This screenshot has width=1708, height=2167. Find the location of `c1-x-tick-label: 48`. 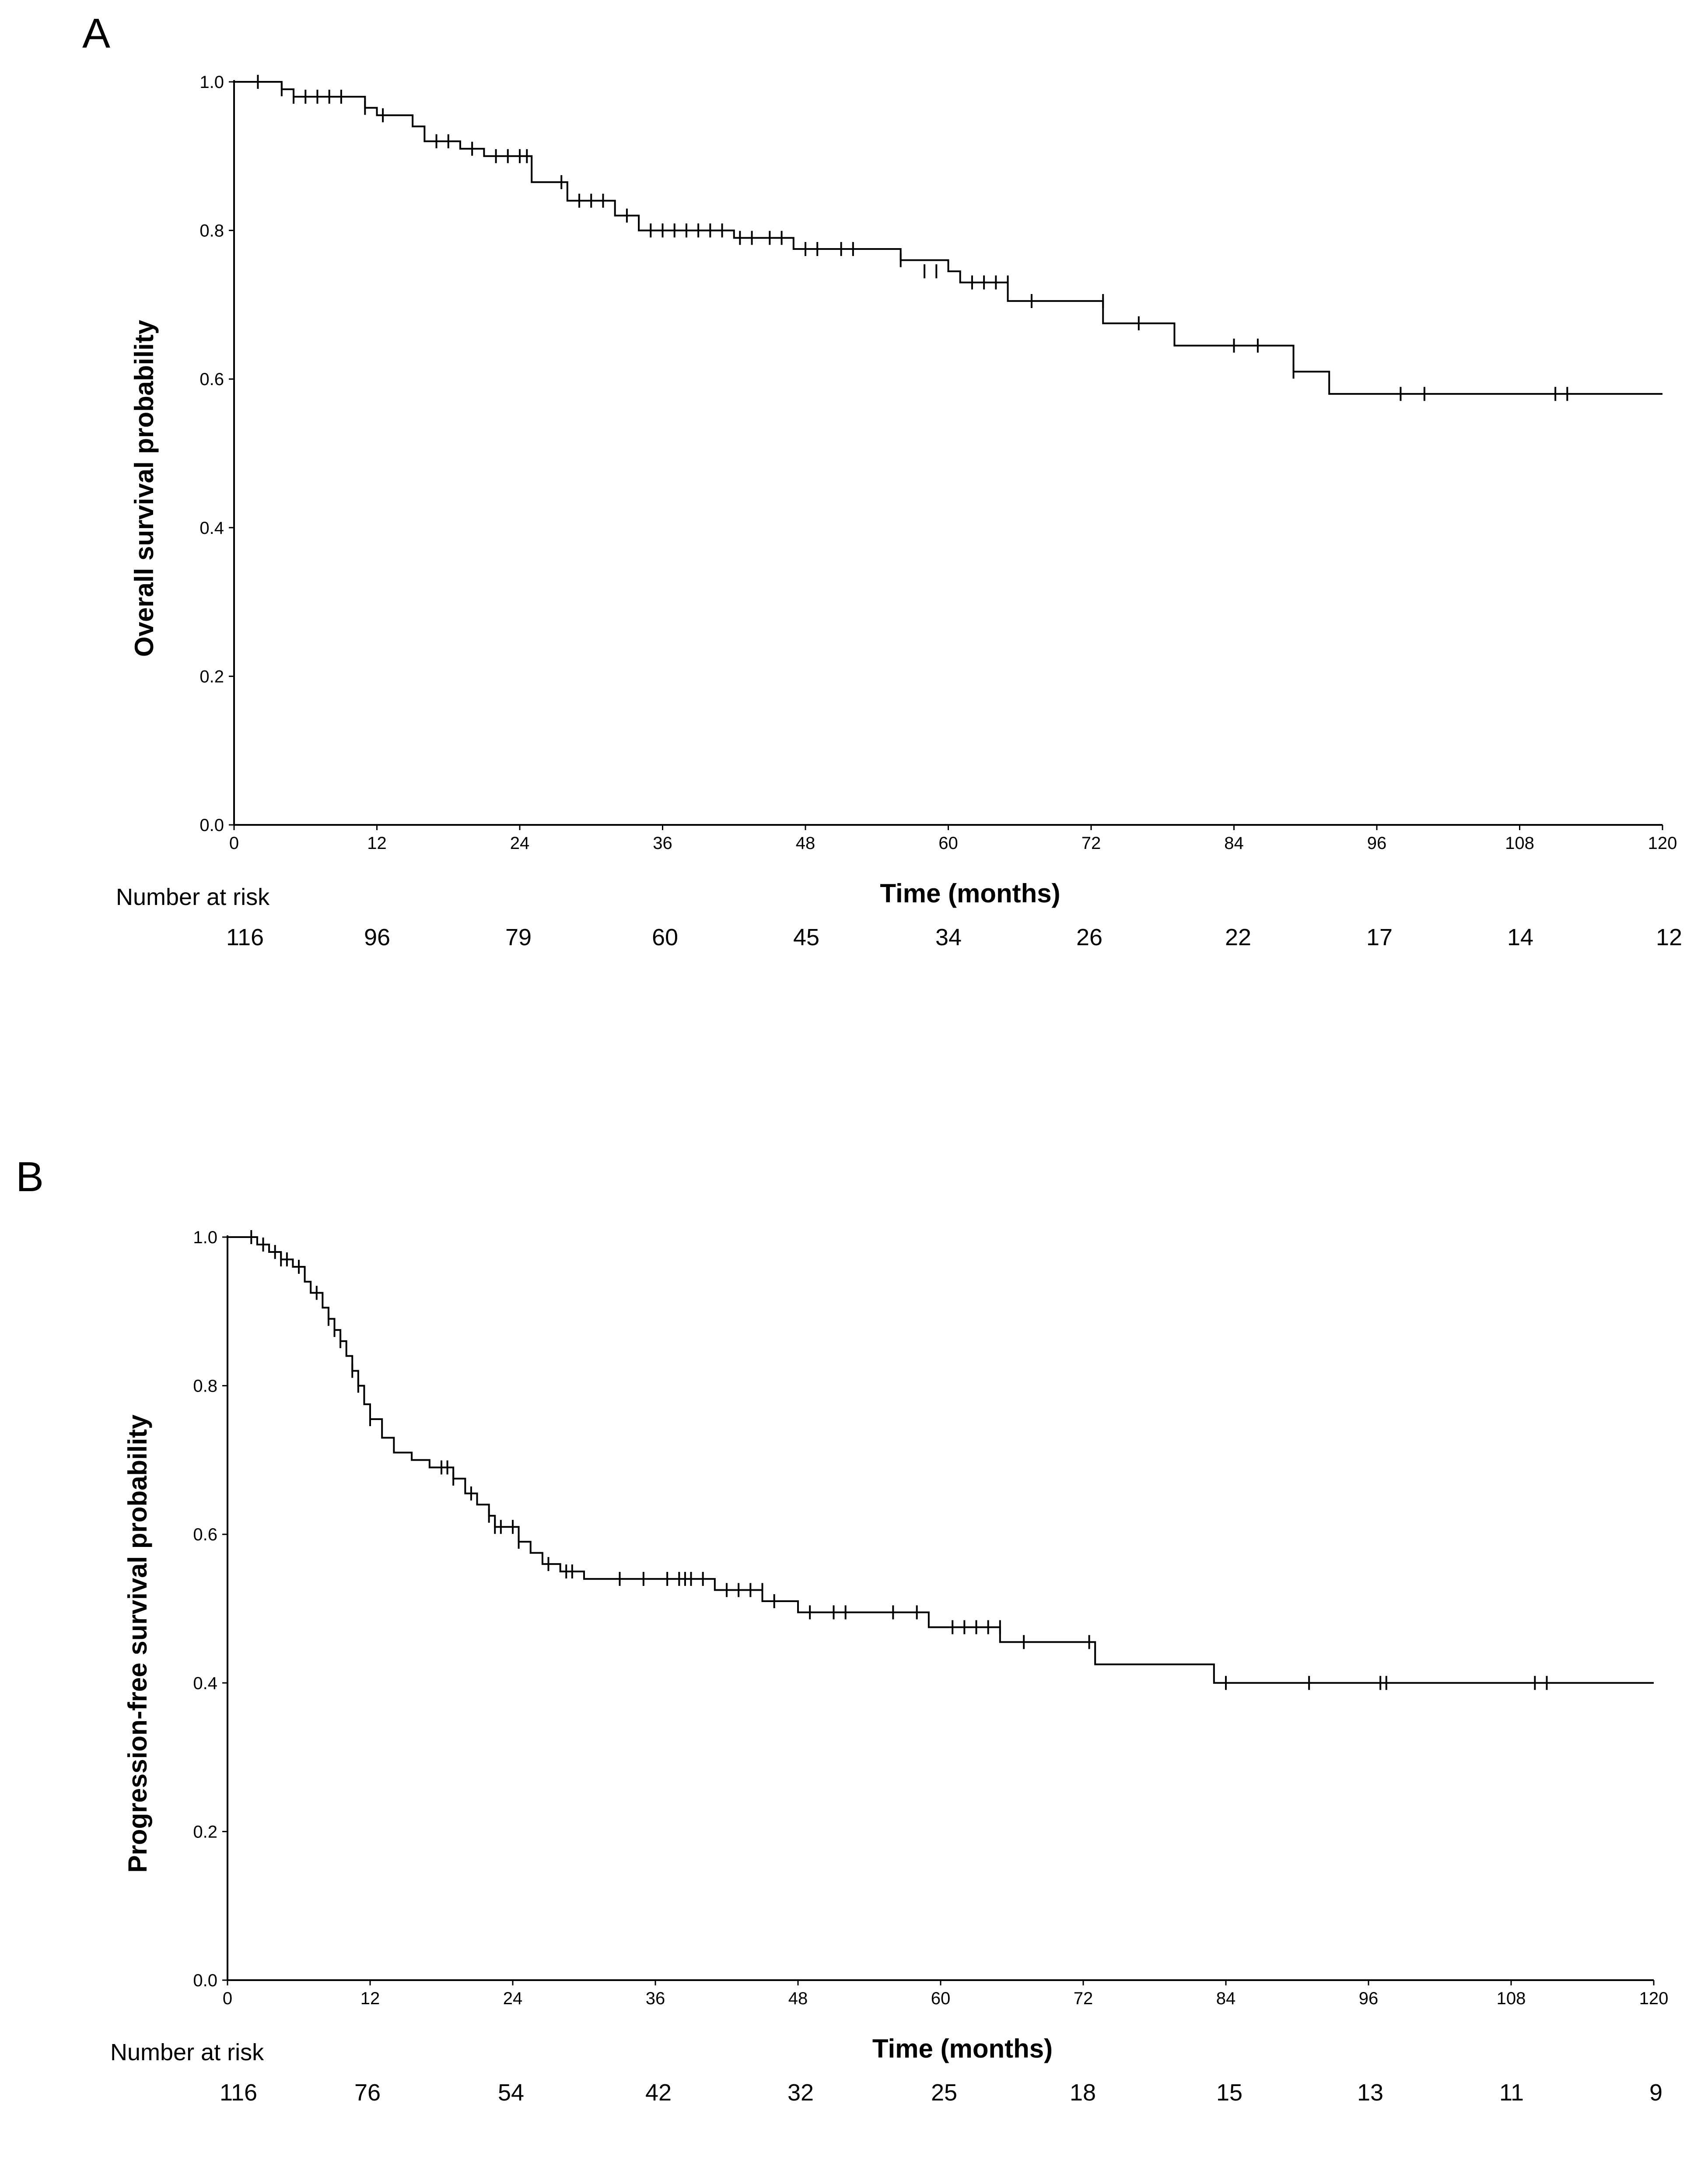

c1-x-tick-label: 48 is located at coordinates (798, 1998).